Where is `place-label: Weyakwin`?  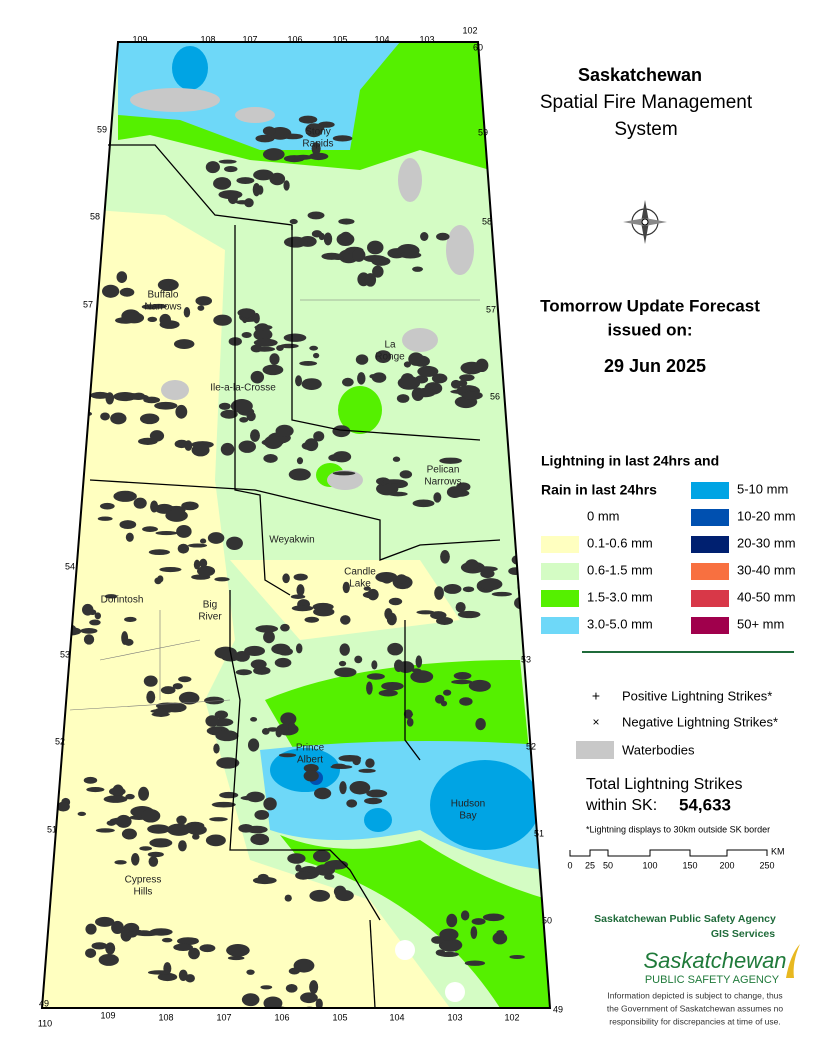
place-label: Weyakwin is located at coordinates (291, 540).